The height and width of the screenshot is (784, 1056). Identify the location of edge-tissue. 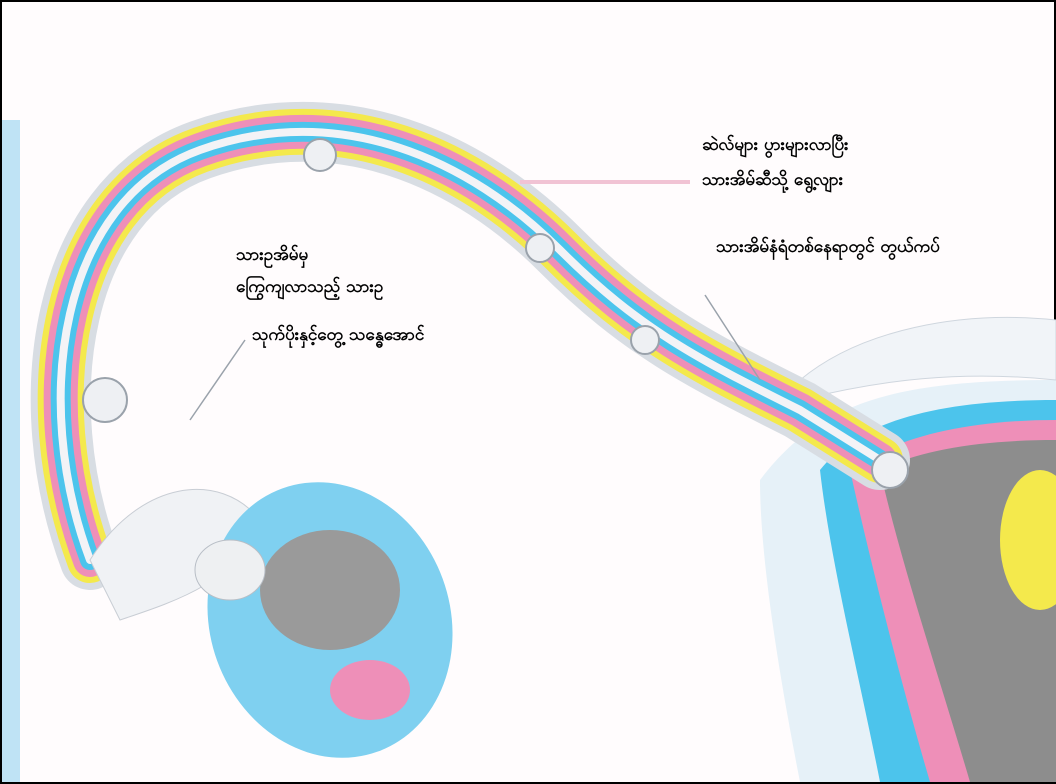
(11, 451).